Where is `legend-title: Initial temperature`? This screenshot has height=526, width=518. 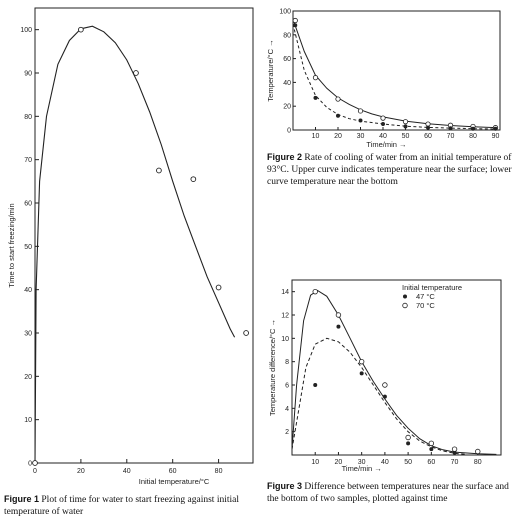
legend-title: Initial temperature is located at coordinates (432, 287).